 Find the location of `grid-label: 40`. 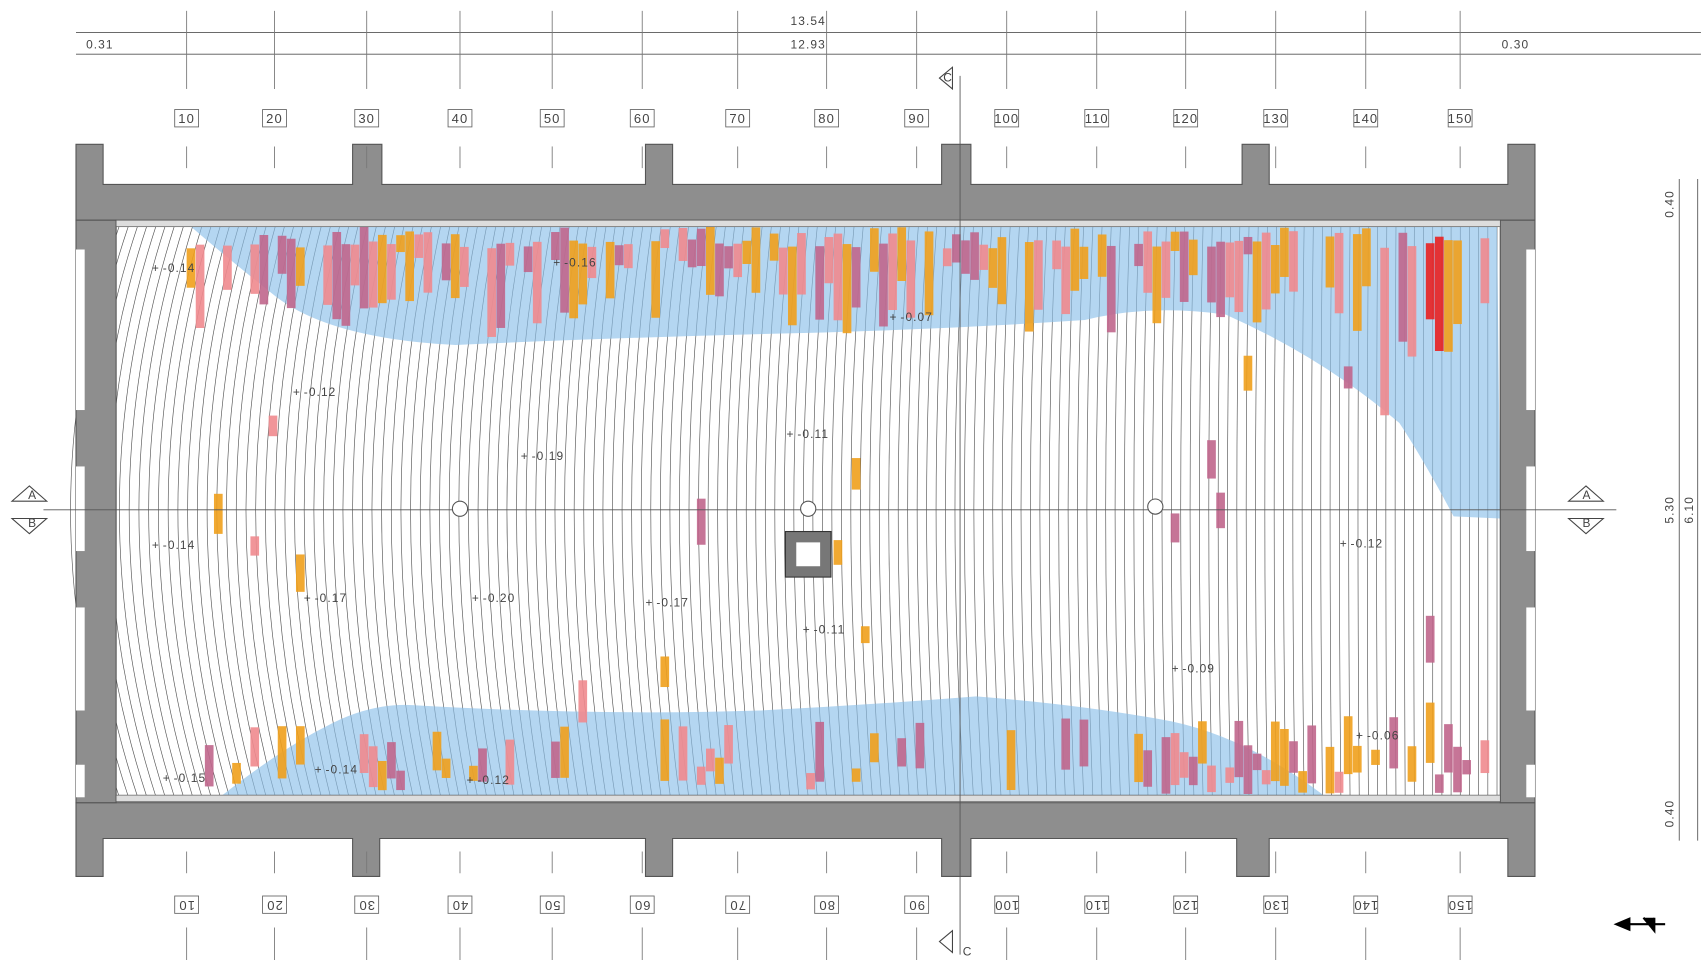

grid-label: 40 is located at coordinates (460, 905).